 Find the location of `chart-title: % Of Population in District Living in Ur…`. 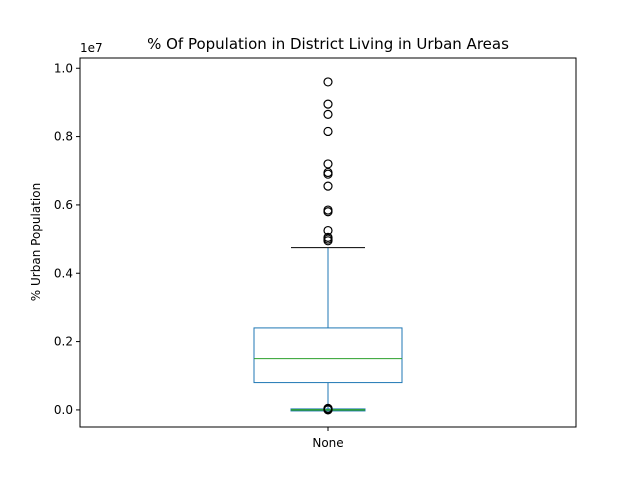

chart-title: % Of Population in District Living in Ur… is located at coordinates (328, 44).